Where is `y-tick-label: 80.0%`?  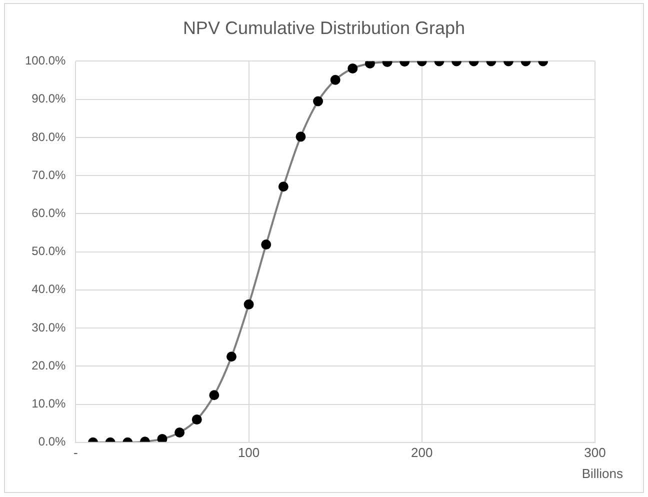 y-tick-label: 80.0% is located at coordinates (49, 137).